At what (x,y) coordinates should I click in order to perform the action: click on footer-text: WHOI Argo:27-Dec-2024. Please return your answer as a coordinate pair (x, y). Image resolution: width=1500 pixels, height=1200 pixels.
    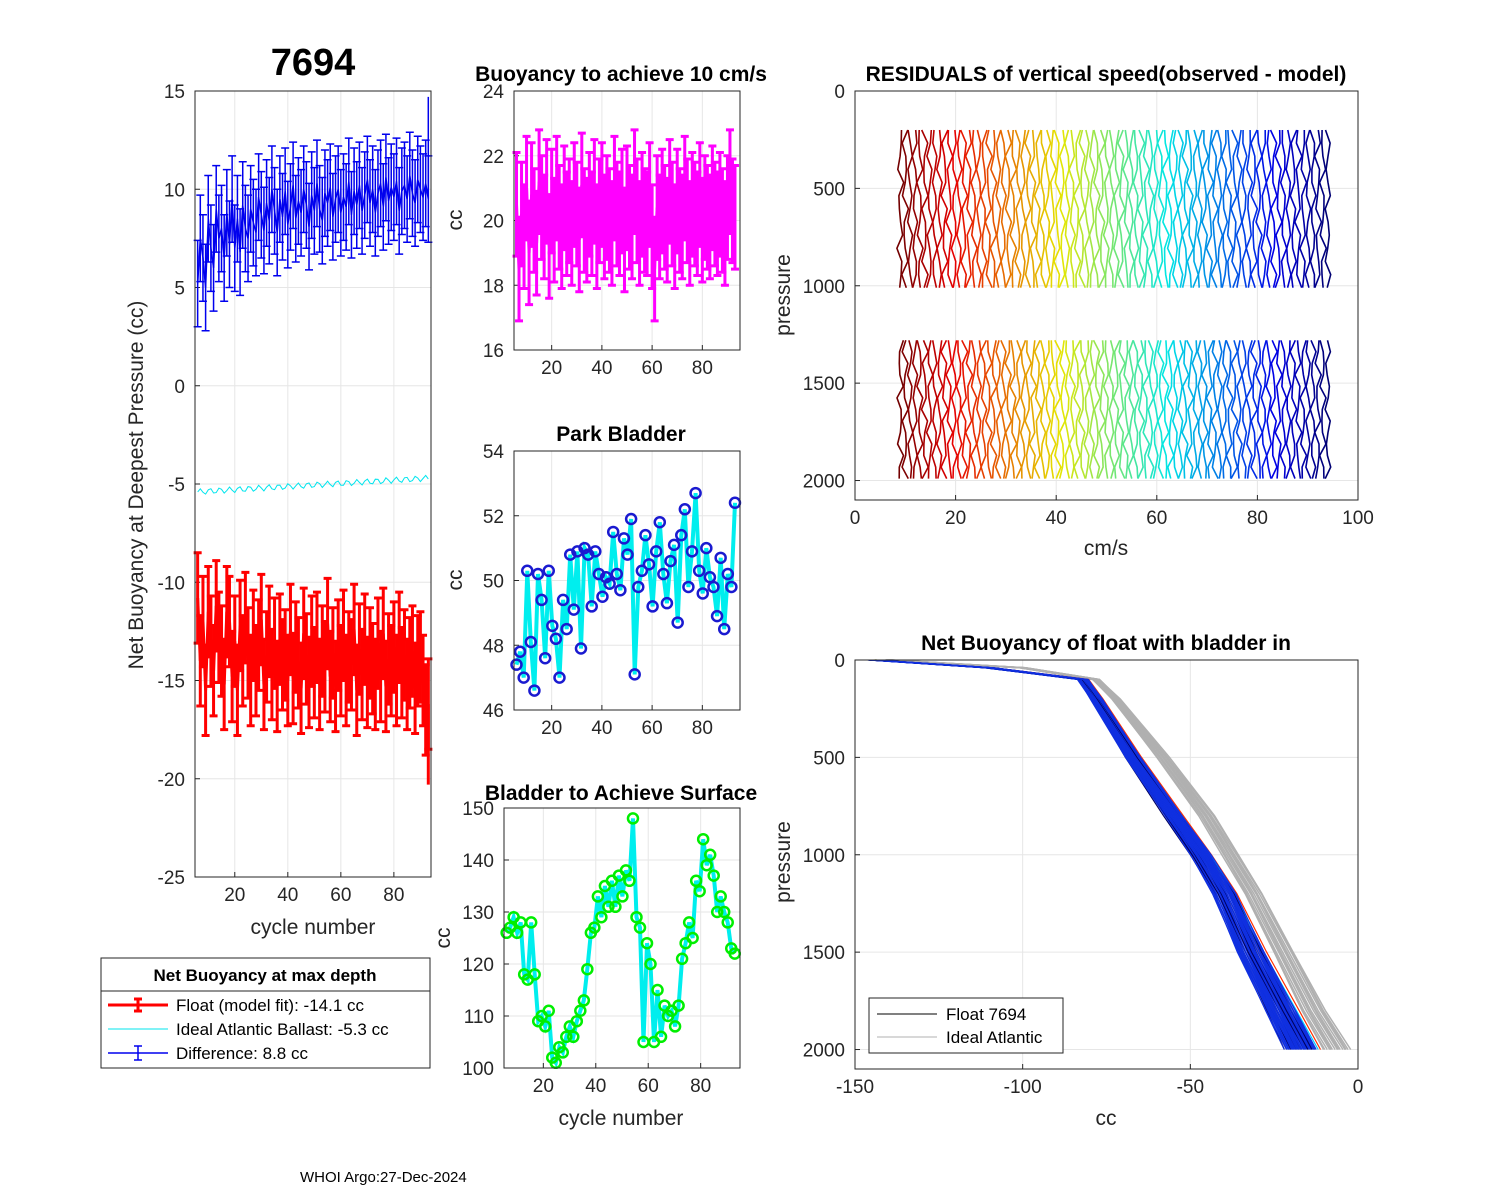
    Looking at the image, I should click on (383, 1177).